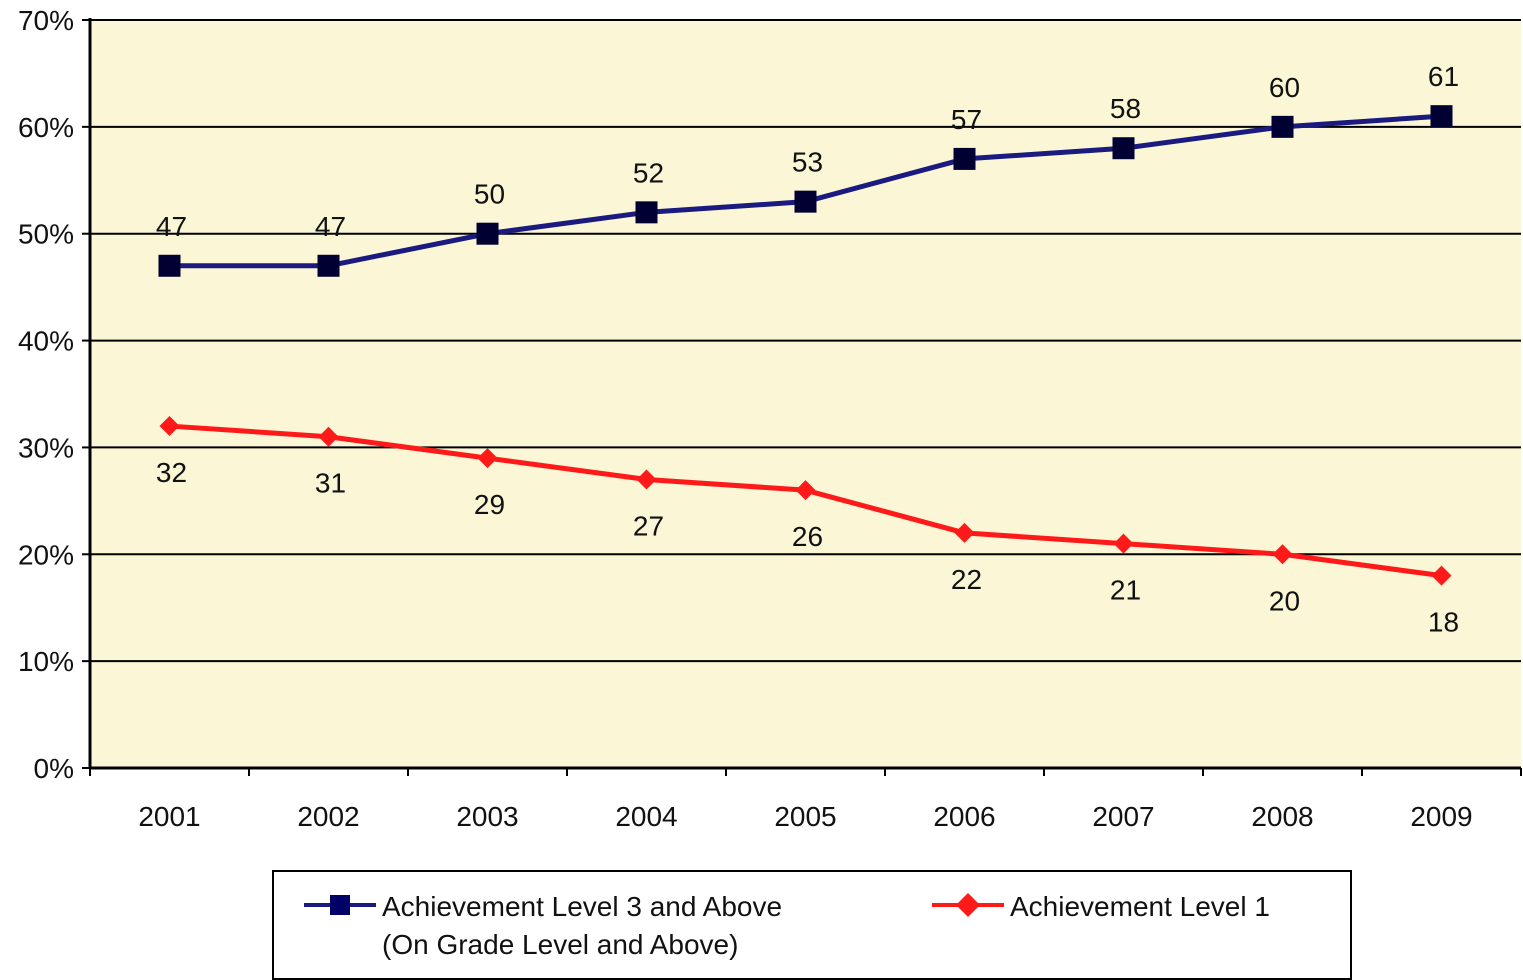  I want to click on legend-swatch-square-icon, so click(340, 905).